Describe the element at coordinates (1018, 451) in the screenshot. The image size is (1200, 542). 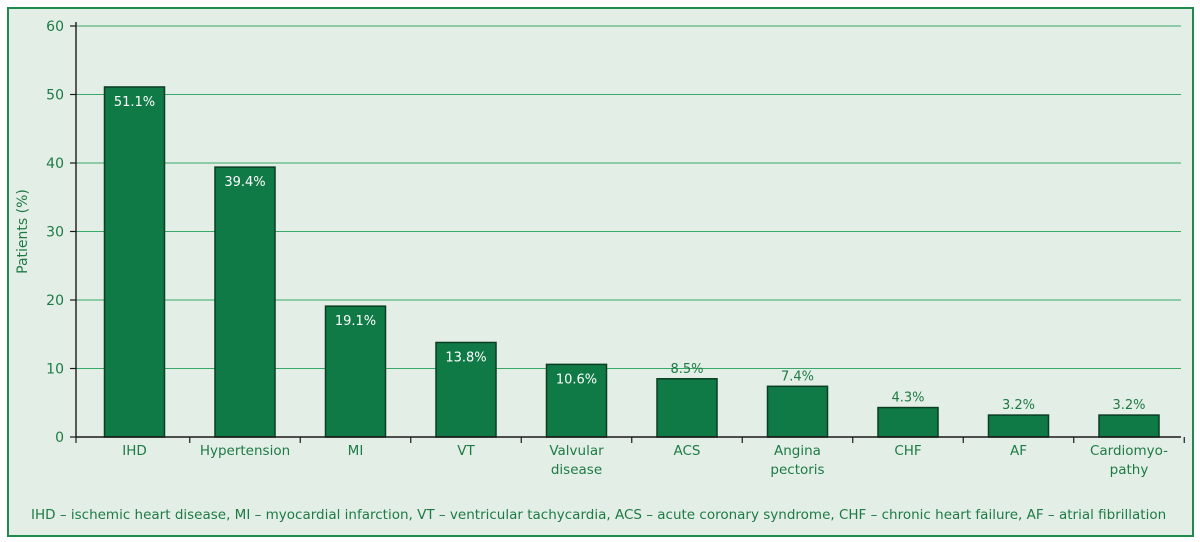
I see `x-tick-label: AF` at that location.